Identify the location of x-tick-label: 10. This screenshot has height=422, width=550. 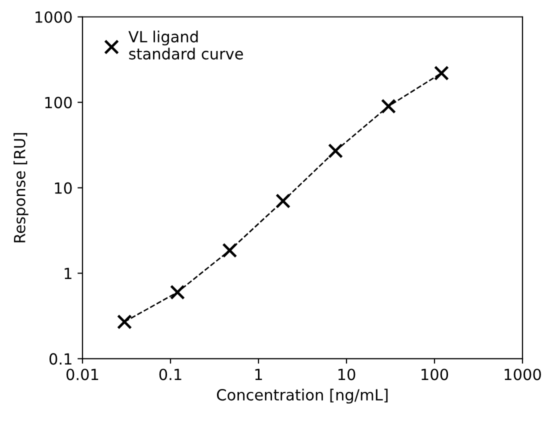
(347, 374).